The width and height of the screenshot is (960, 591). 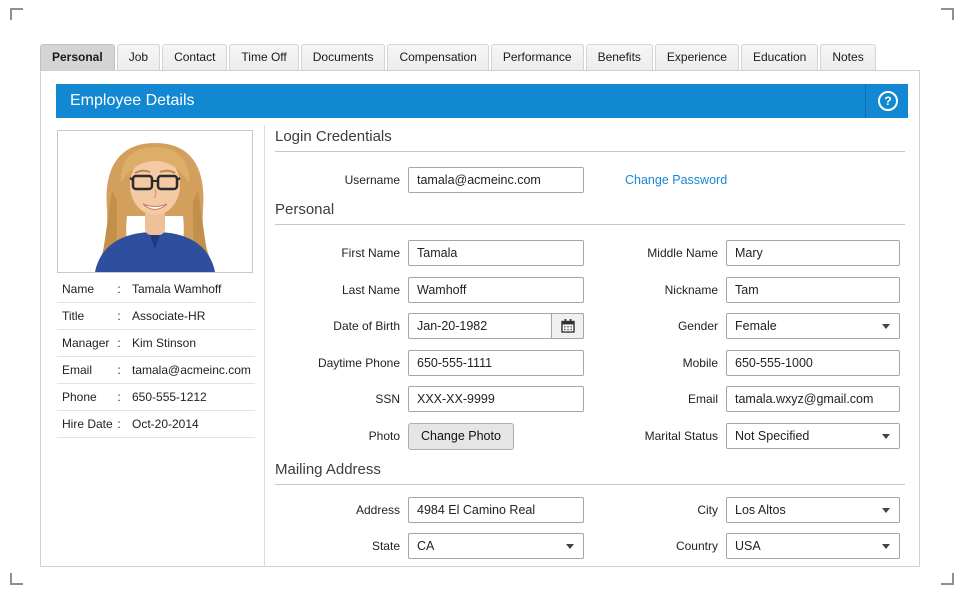 I want to click on profile-label: Phone, so click(x=79, y=397).